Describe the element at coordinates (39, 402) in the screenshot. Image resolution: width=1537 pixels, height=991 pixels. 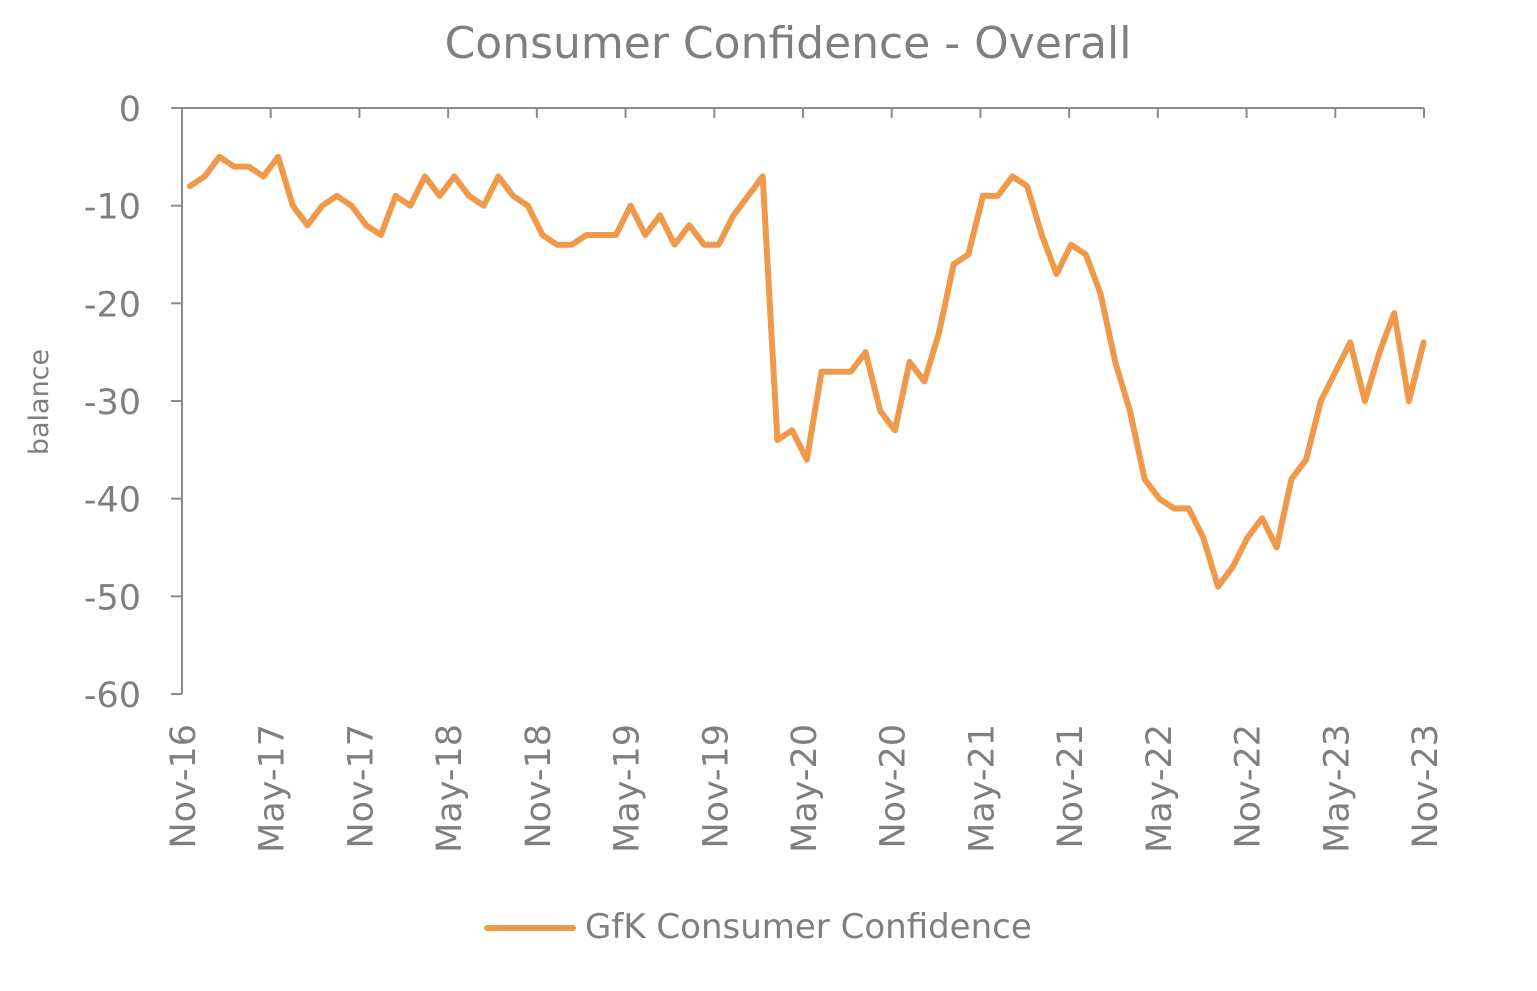
I see `y-axis-label: balance` at that location.